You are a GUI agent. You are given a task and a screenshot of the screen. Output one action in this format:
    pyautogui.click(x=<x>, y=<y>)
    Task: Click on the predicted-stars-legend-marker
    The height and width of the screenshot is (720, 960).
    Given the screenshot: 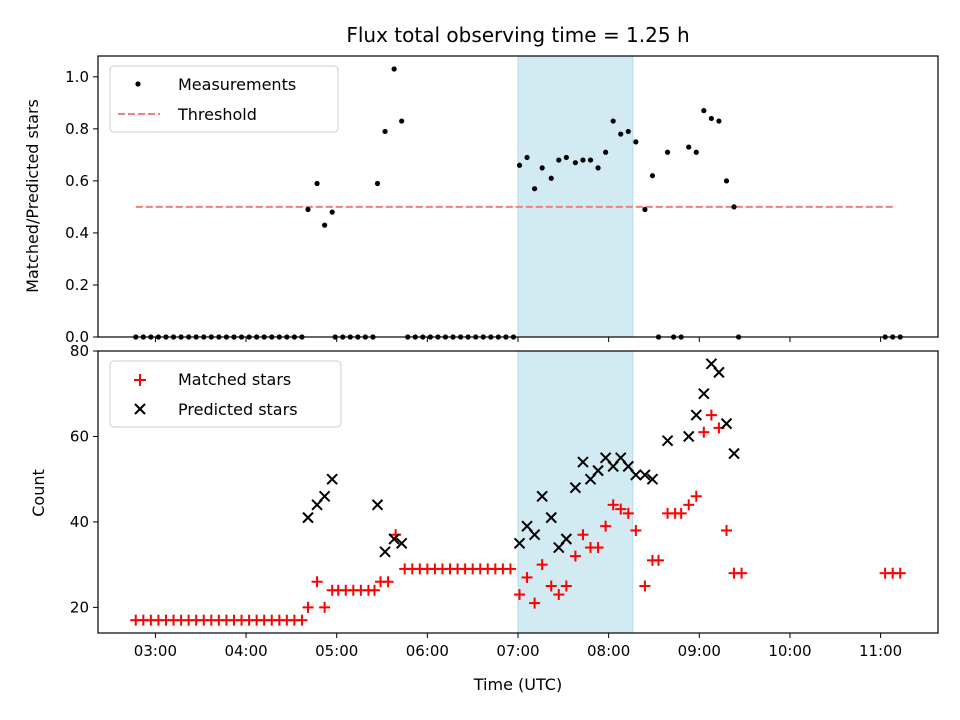 What is the action you would take?
    pyautogui.click(x=140, y=409)
    